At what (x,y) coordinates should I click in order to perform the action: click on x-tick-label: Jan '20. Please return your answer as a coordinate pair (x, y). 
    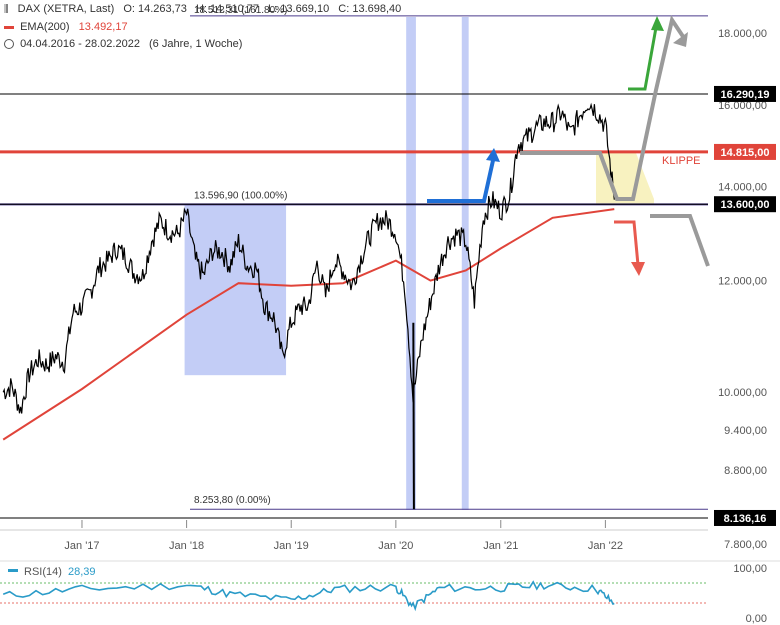
    Looking at the image, I should click on (395, 546).